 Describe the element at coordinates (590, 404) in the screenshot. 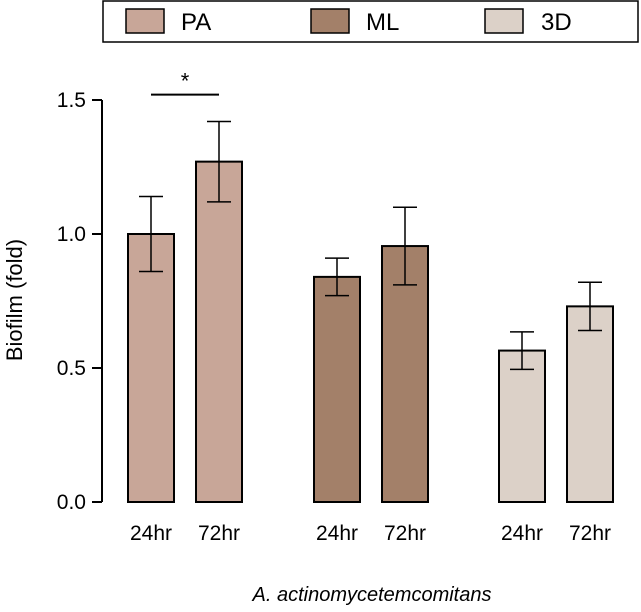

I see `bar-3d-72hr` at that location.